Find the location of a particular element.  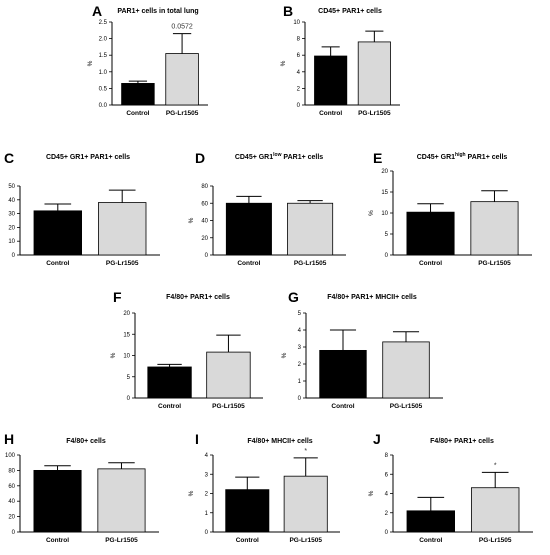

panel-title: CD45+ GR1low PAR1+ cells is located at coordinates (279, 156).